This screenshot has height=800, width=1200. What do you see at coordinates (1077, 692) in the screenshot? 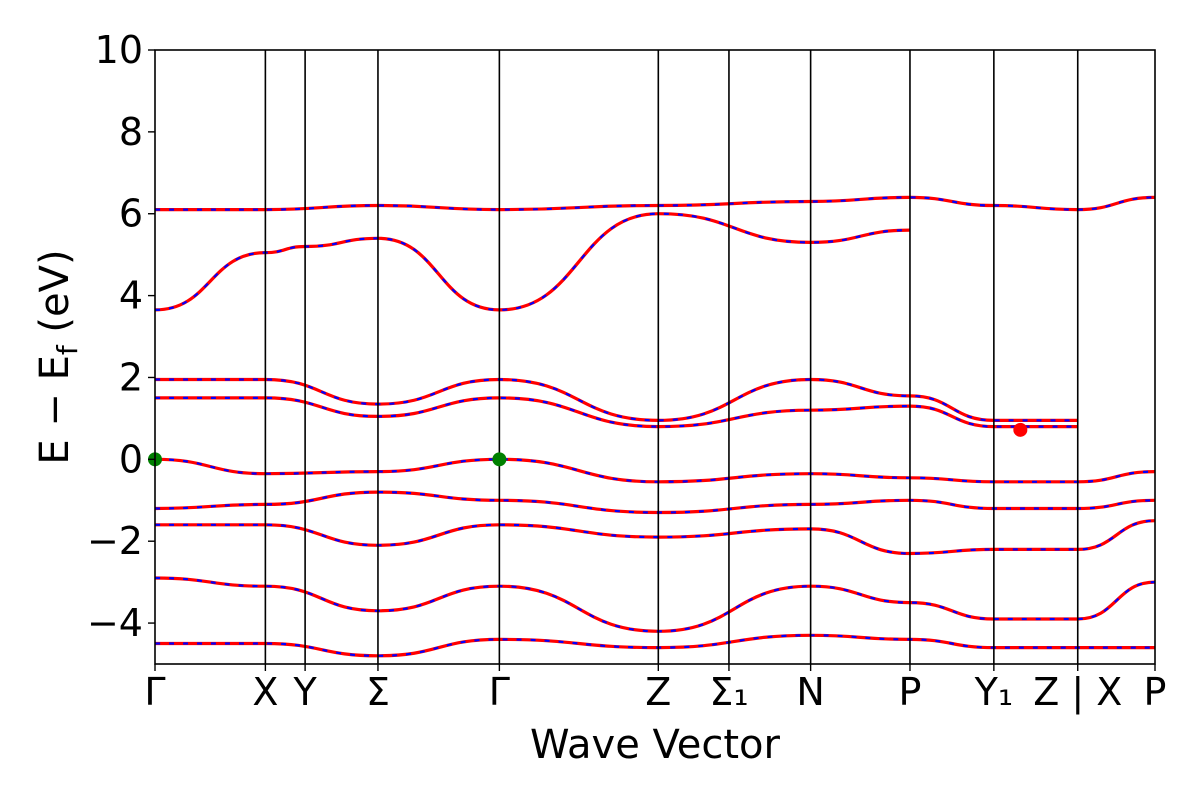
I see `x-tick-label-10: Z | X` at bounding box center [1077, 692].